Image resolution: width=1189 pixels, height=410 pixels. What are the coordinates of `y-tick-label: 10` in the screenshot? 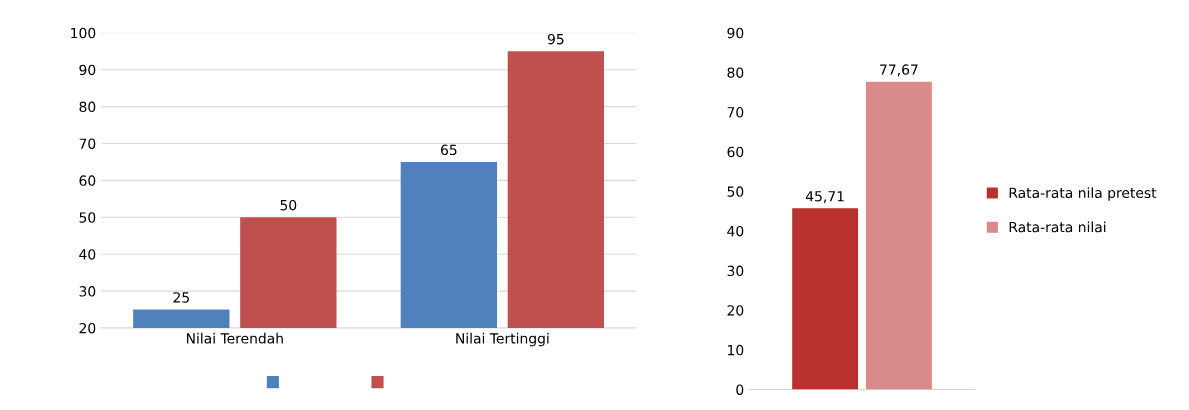 It's located at (736, 350).